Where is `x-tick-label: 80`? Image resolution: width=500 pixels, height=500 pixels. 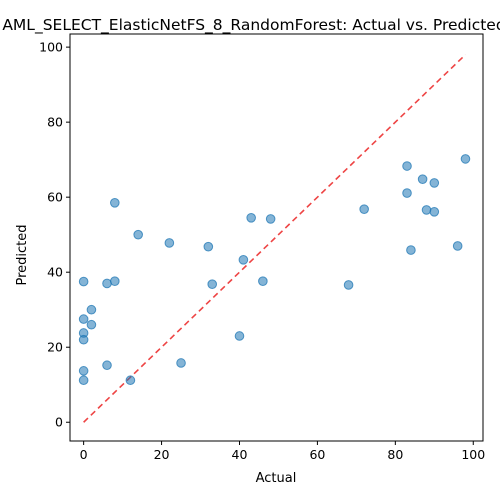 x-tick-label: 80 is located at coordinates (395, 454).